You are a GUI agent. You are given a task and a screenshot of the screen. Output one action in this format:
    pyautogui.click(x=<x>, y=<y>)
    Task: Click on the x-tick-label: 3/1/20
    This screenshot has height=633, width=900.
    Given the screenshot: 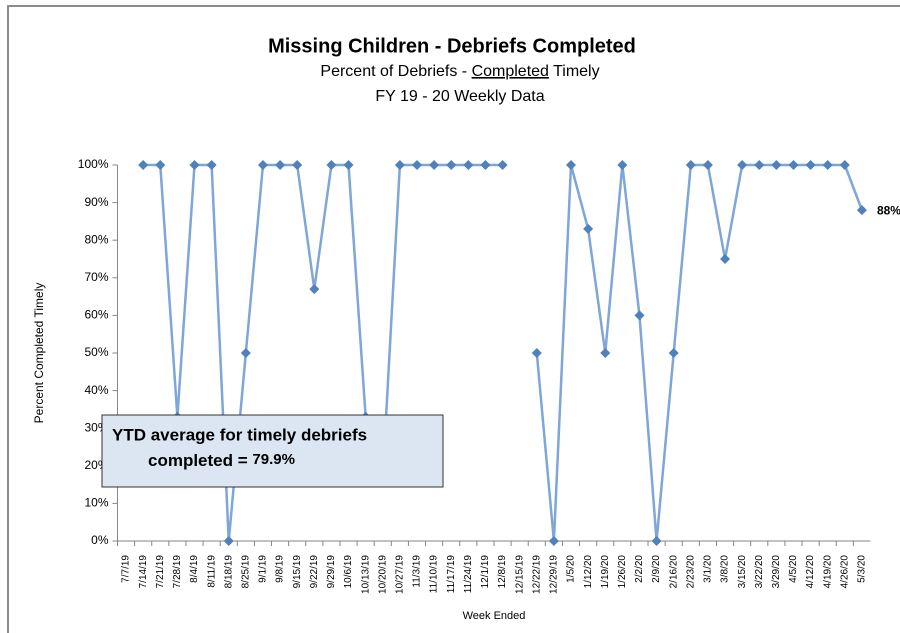 What is the action you would take?
    pyautogui.click(x=708, y=569)
    